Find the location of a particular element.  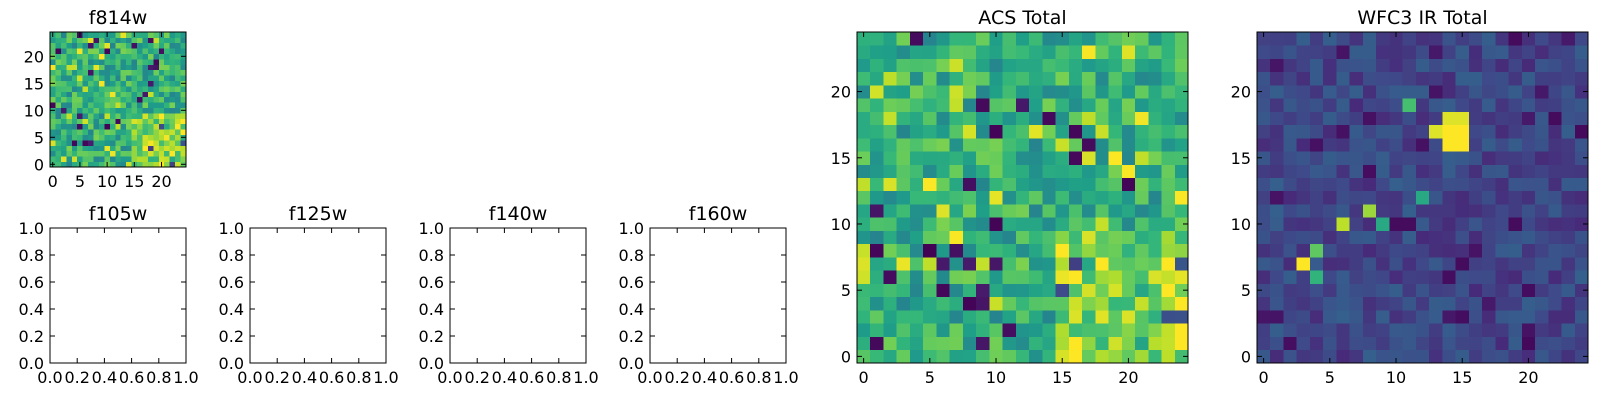

f140w-ytick-label: 0.8 is located at coordinates (431, 255).